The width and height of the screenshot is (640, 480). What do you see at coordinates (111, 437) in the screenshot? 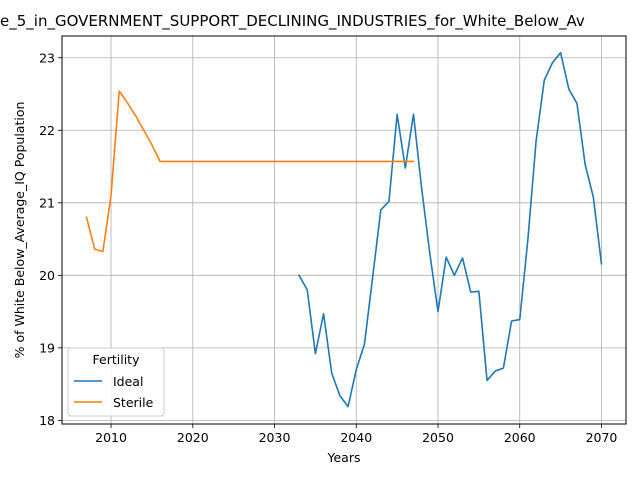
I see `x-tick-label: 2010` at bounding box center [111, 437].